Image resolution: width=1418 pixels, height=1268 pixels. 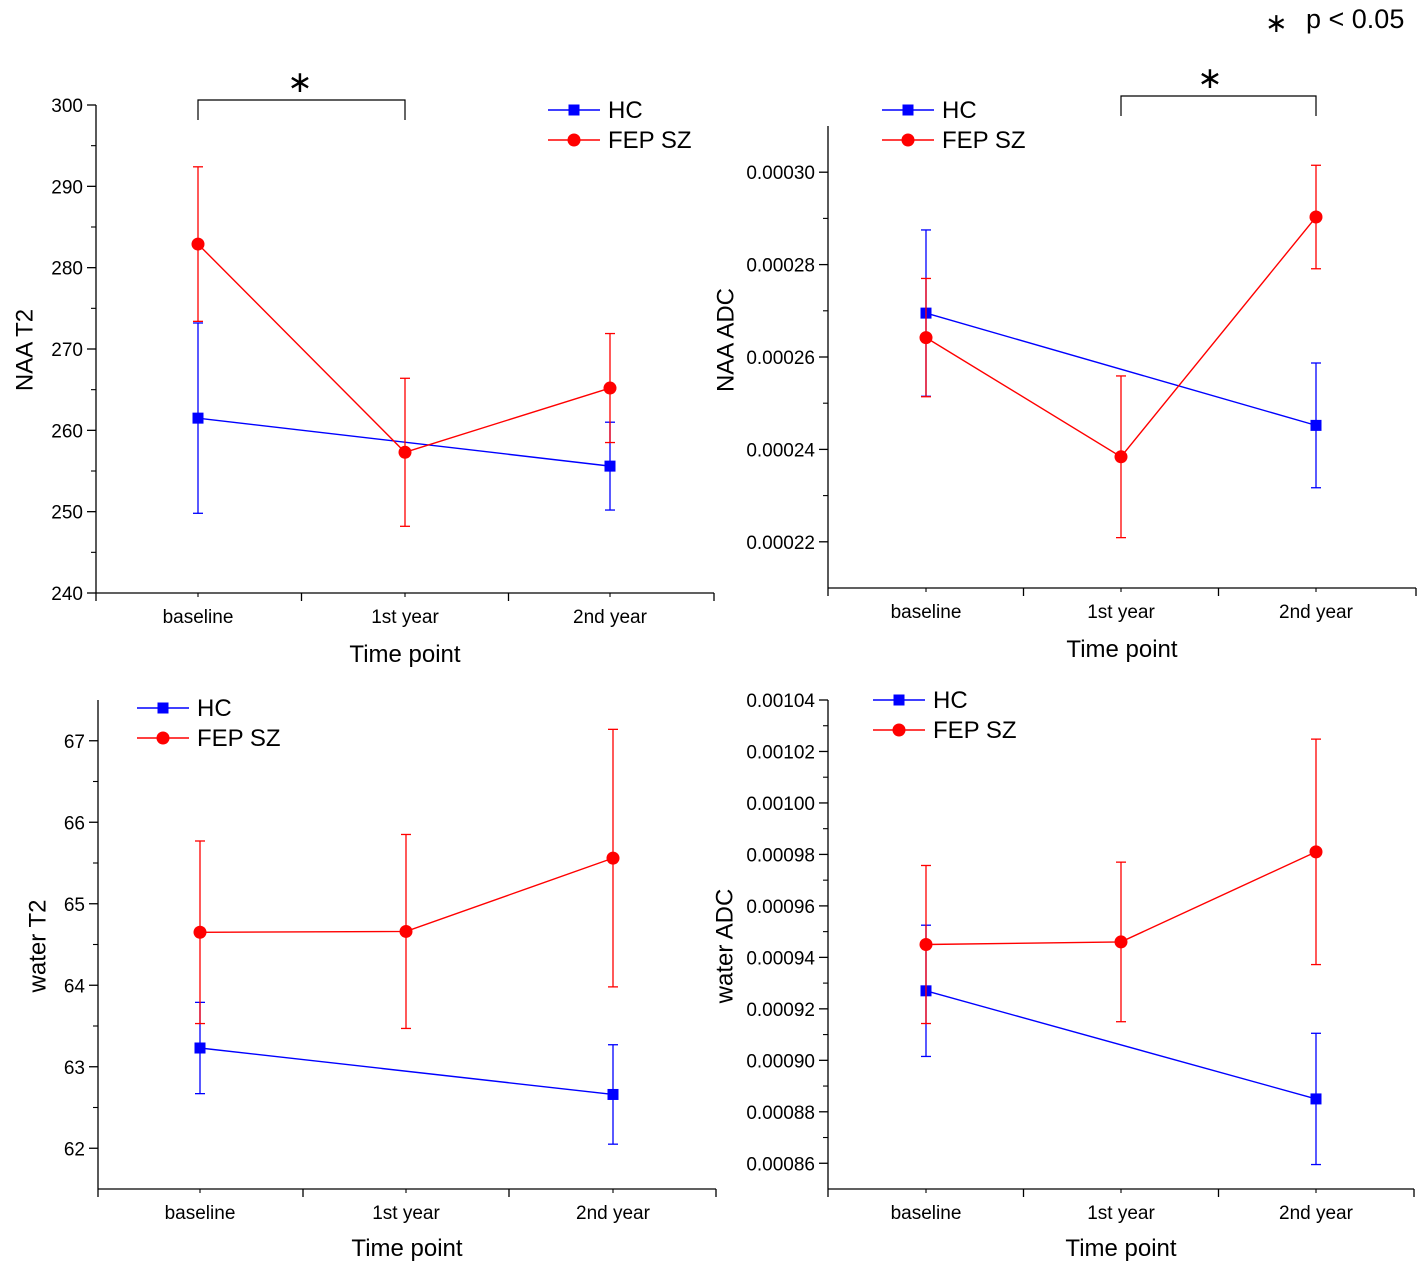 I want to click on significance-note: ∗ p < 0.05, so click(x=1334, y=21).